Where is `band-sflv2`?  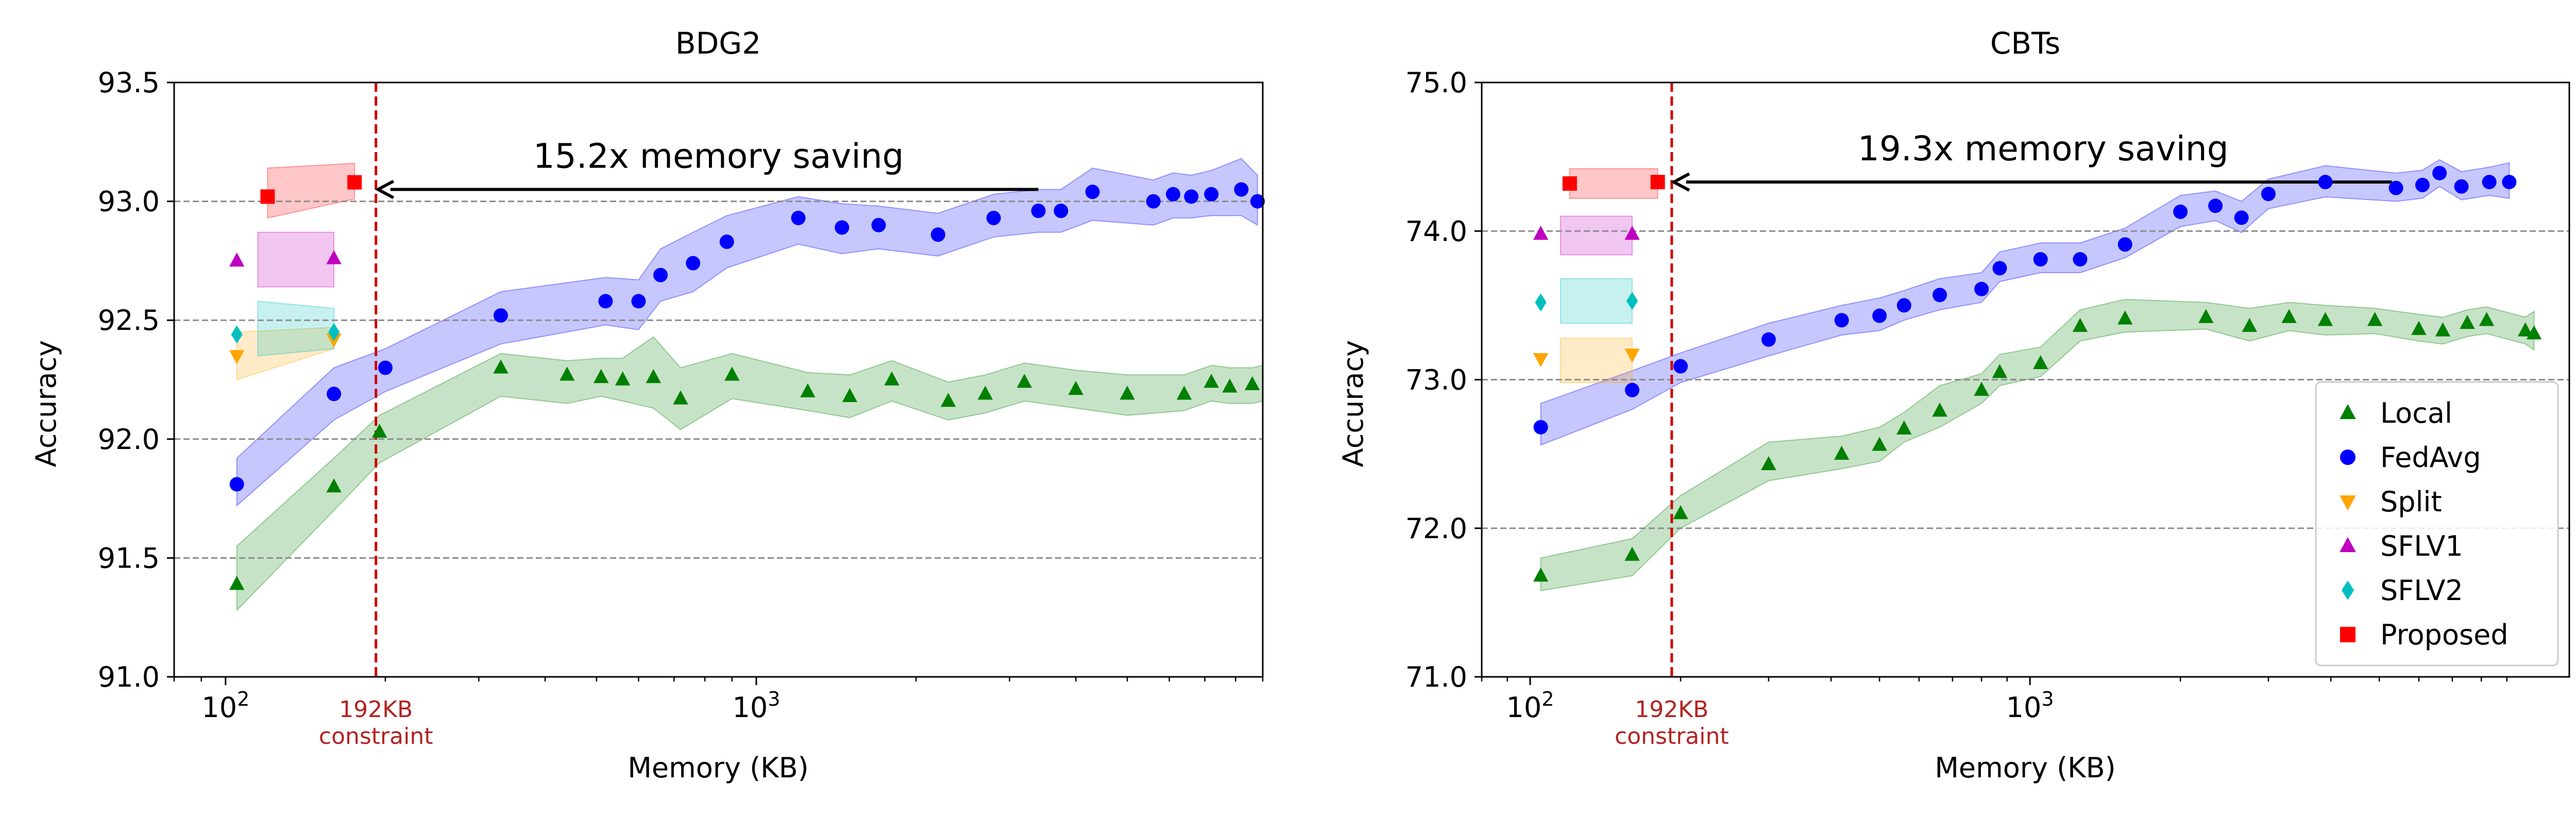 band-sflv2 is located at coordinates (296, 329).